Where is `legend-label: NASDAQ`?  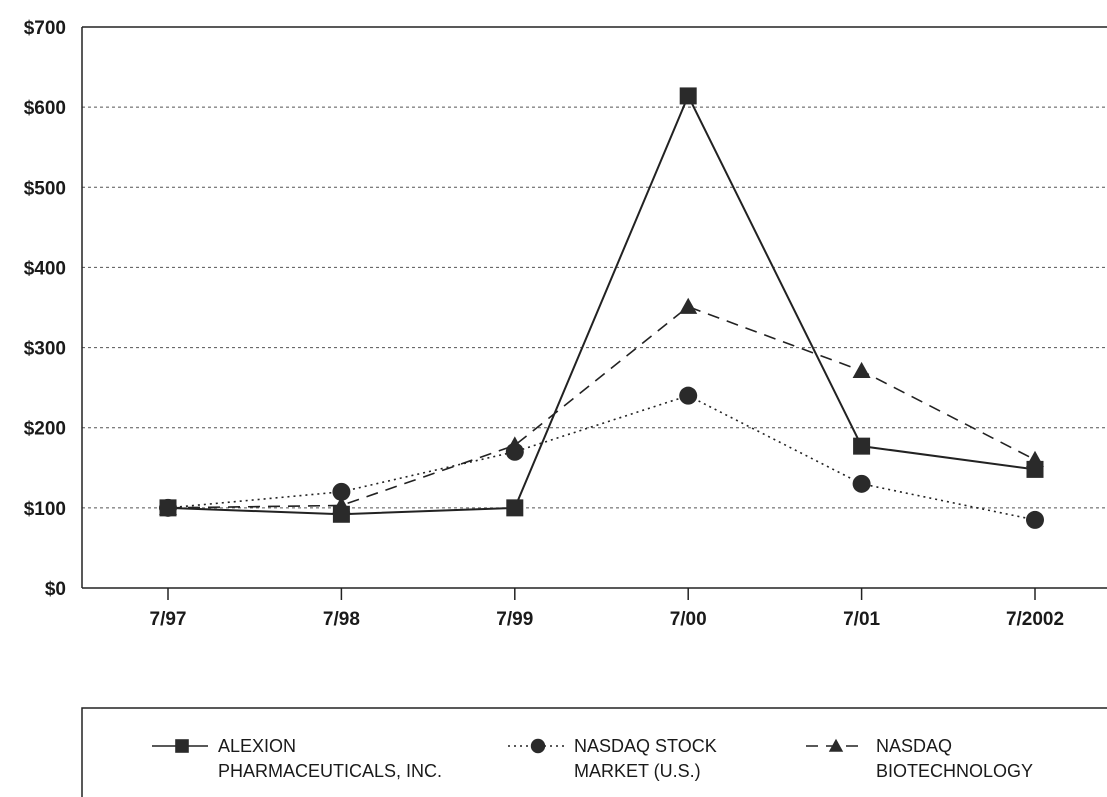
legend-label: NASDAQ is located at coordinates (914, 746).